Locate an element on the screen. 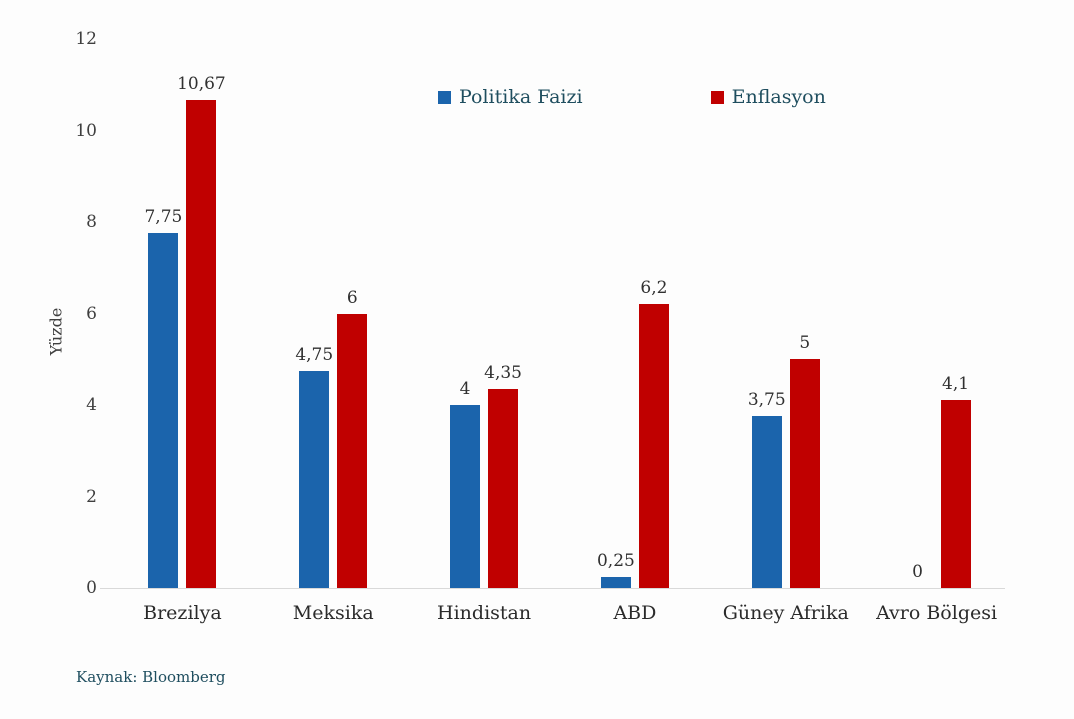  category-label: Meksika is located at coordinates (333, 613).